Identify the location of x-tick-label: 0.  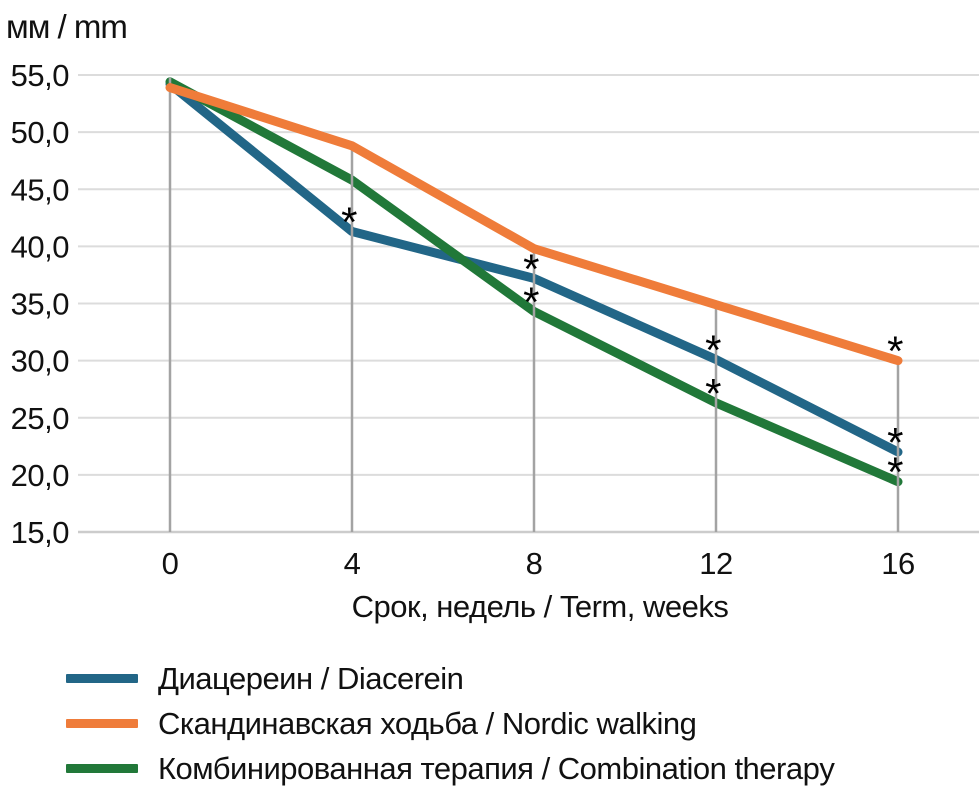
(170, 563).